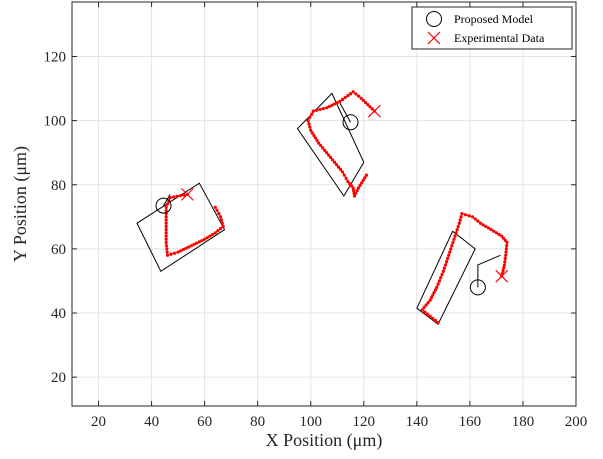 The image size is (603, 459). I want to click on legend: Proposed Model Experimental Data, so click(492, 28).